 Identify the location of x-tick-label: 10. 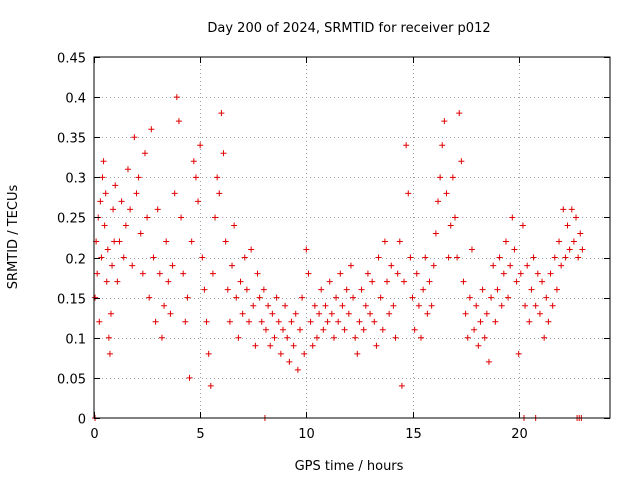
(306, 434).